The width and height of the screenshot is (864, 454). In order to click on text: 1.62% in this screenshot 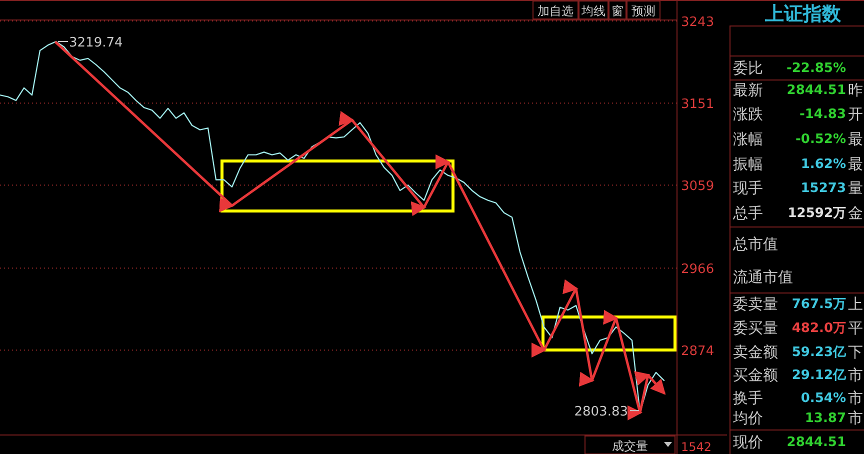, I will do `click(823, 164)`.